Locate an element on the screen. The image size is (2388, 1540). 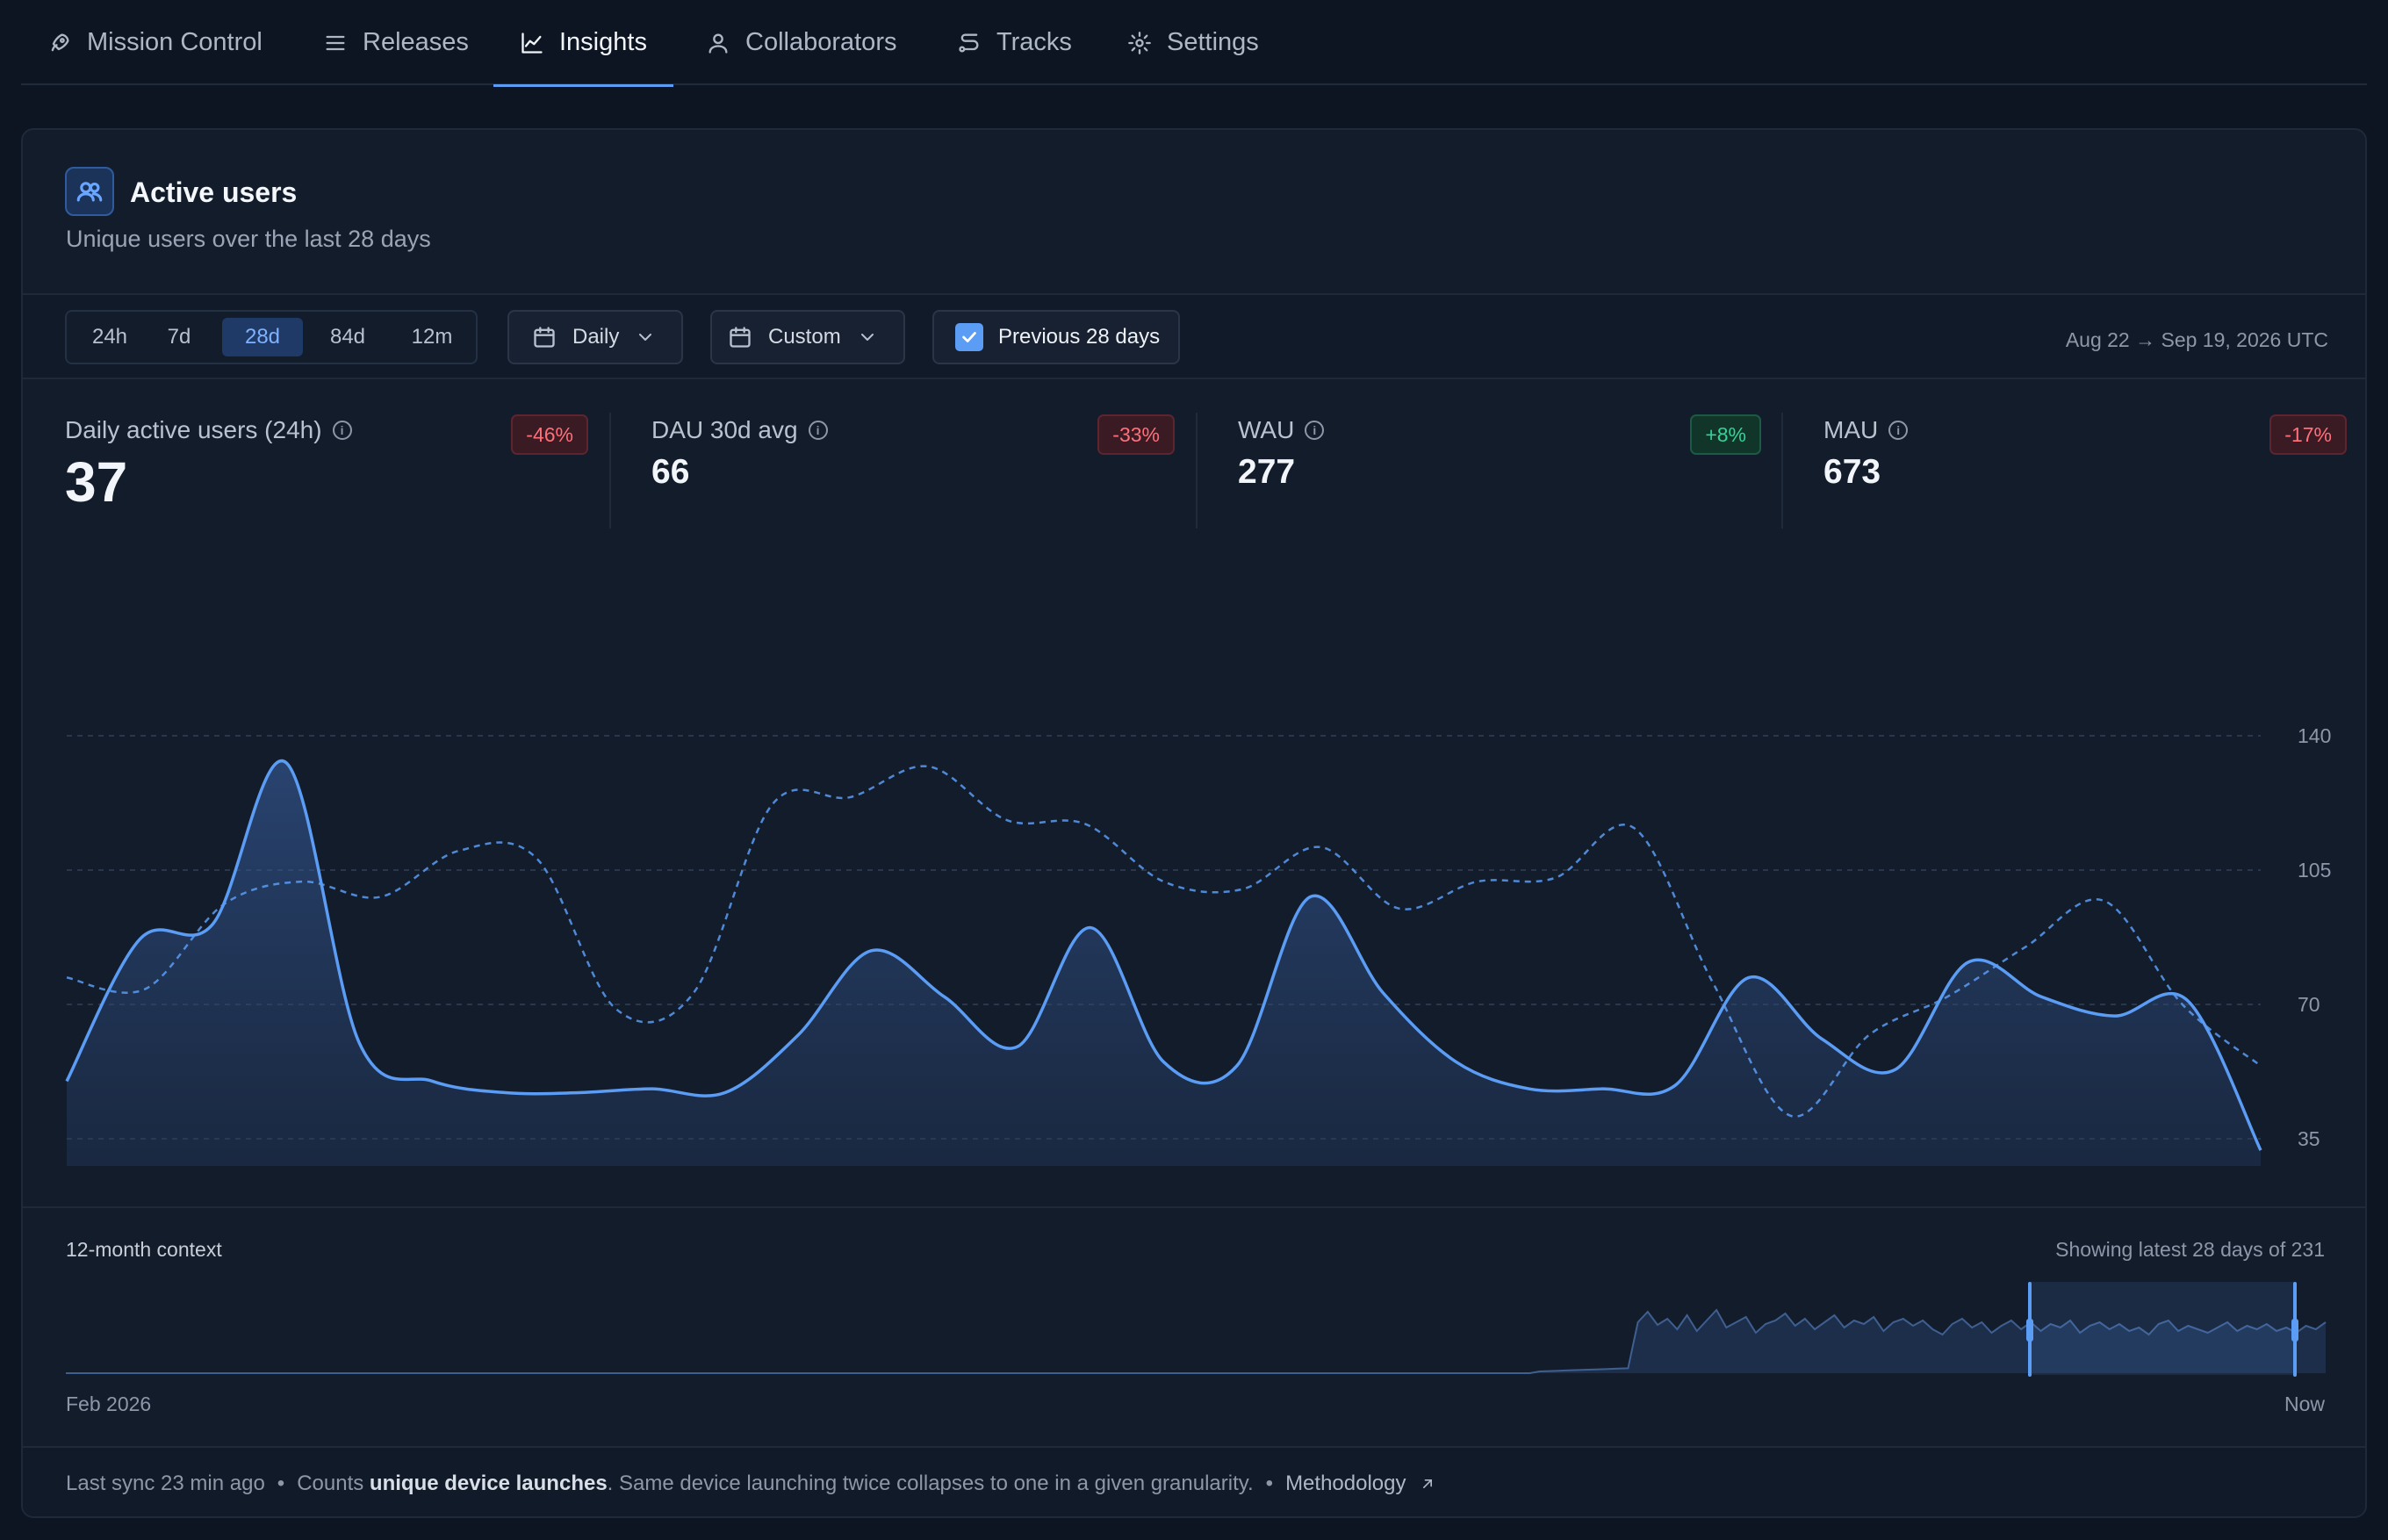
kpi-value: 277 is located at coordinates (1267, 472).